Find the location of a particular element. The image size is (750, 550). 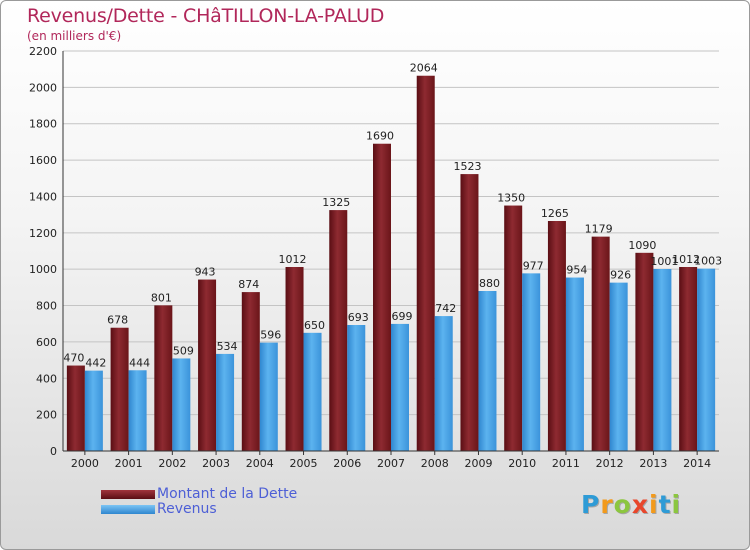

x-tick-label: 2000 is located at coordinates (85, 463).